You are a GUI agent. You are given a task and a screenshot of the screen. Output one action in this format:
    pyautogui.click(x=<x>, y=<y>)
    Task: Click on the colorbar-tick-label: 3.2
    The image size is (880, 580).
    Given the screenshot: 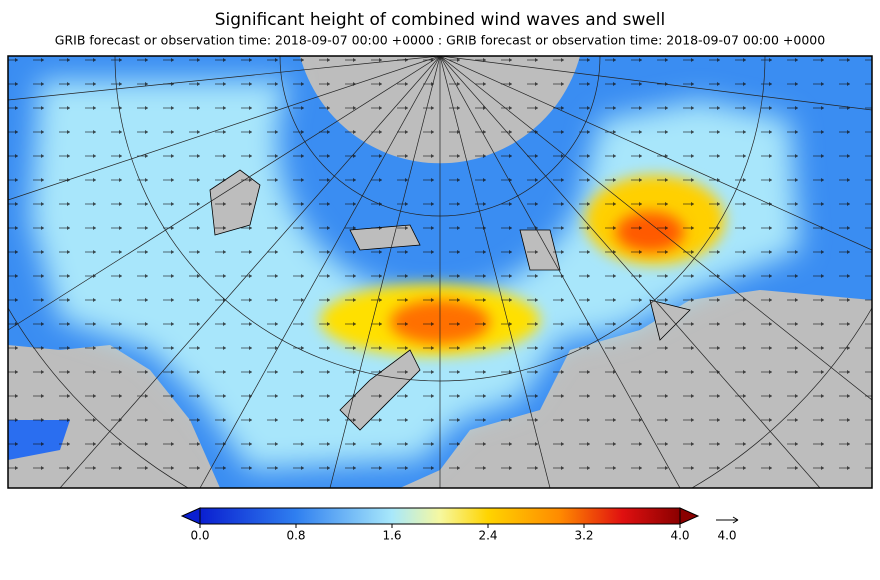 What is the action you would take?
    pyautogui.click(x=583, y=536)
    